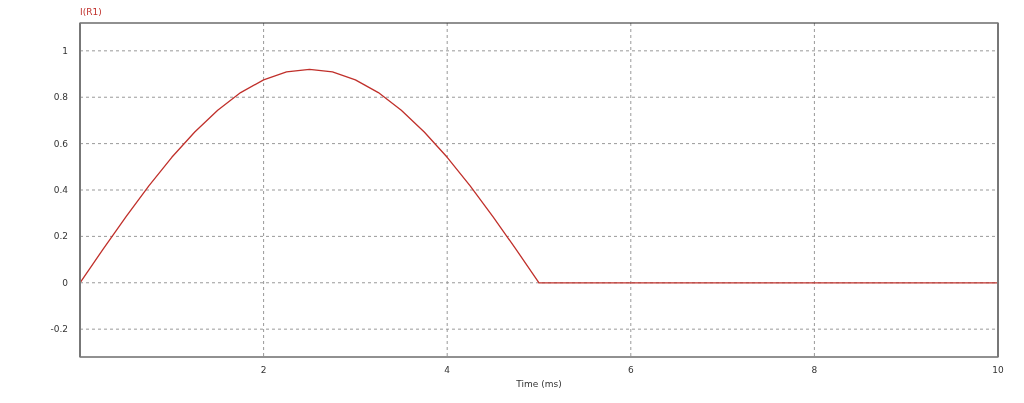 The image size is (1024, 403). Describe the element at coordinates (59, 329) in the screenshot. I see `y-tick-label: -0.2` at that location.